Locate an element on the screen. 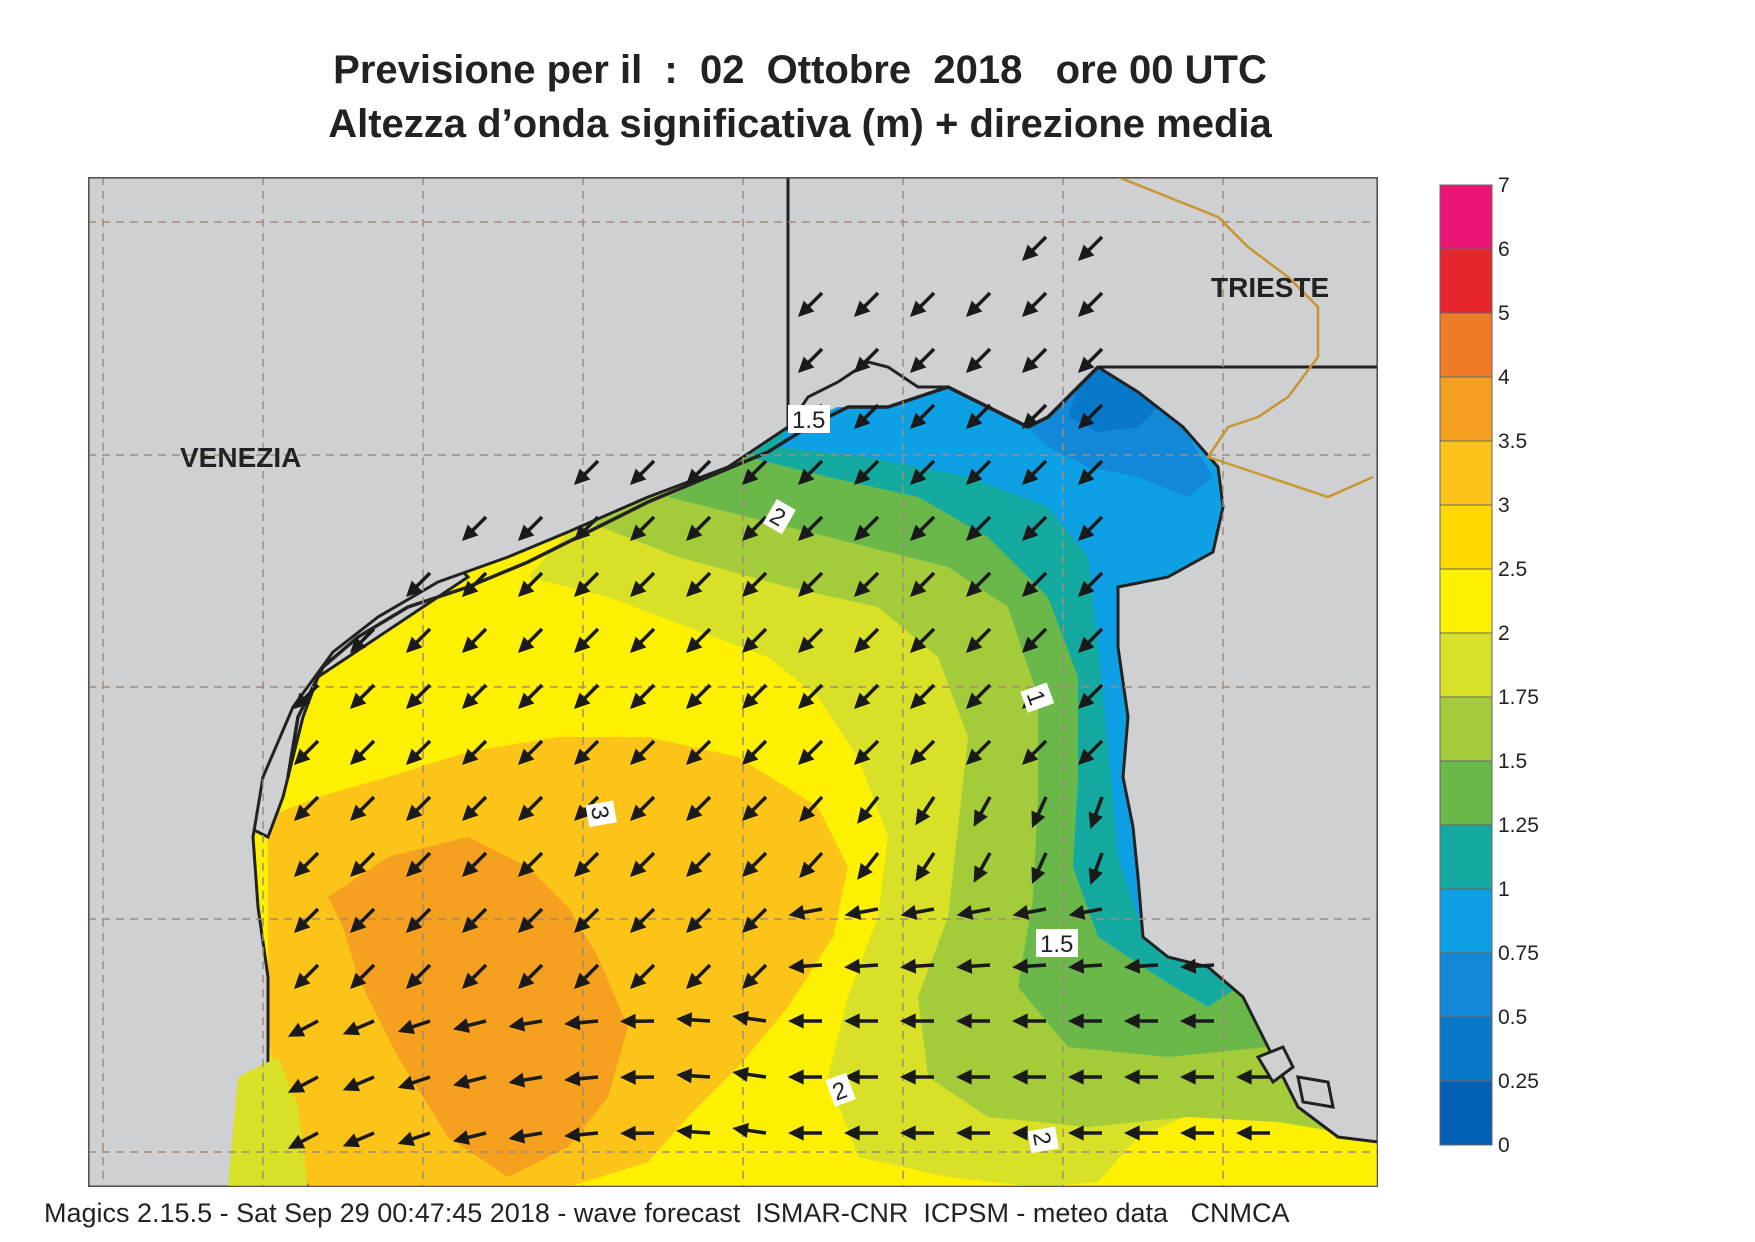 The width and height of the screenshot is (1755, 1242). contour-label: 1.5 is located at coordinates (1057, 943).